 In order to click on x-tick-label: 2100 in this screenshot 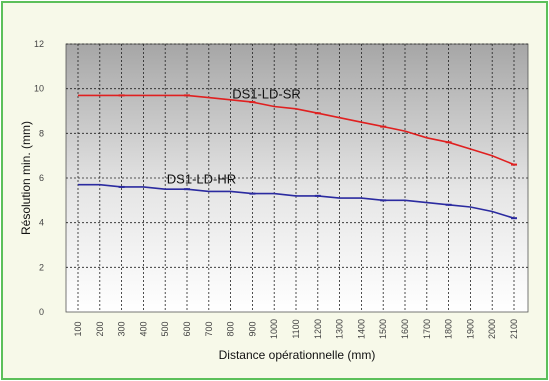, I will do `click(514, 329)`.